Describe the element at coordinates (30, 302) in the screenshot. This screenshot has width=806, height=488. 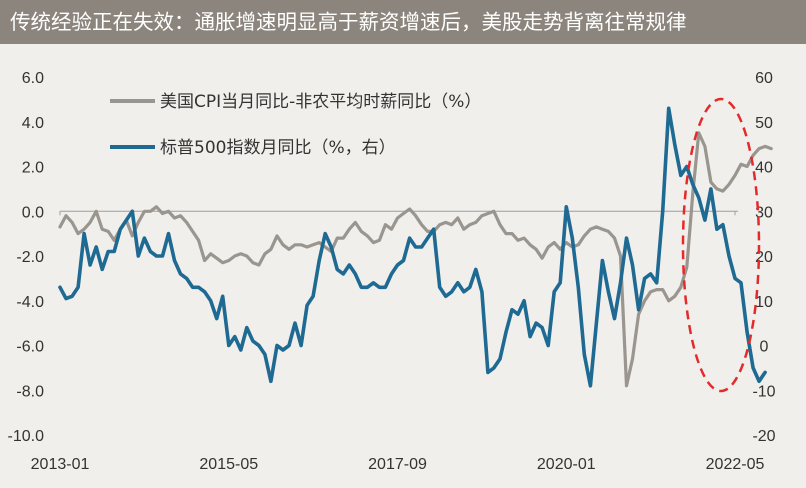
I see `left-axis-tick-label: -4.0` at that location.